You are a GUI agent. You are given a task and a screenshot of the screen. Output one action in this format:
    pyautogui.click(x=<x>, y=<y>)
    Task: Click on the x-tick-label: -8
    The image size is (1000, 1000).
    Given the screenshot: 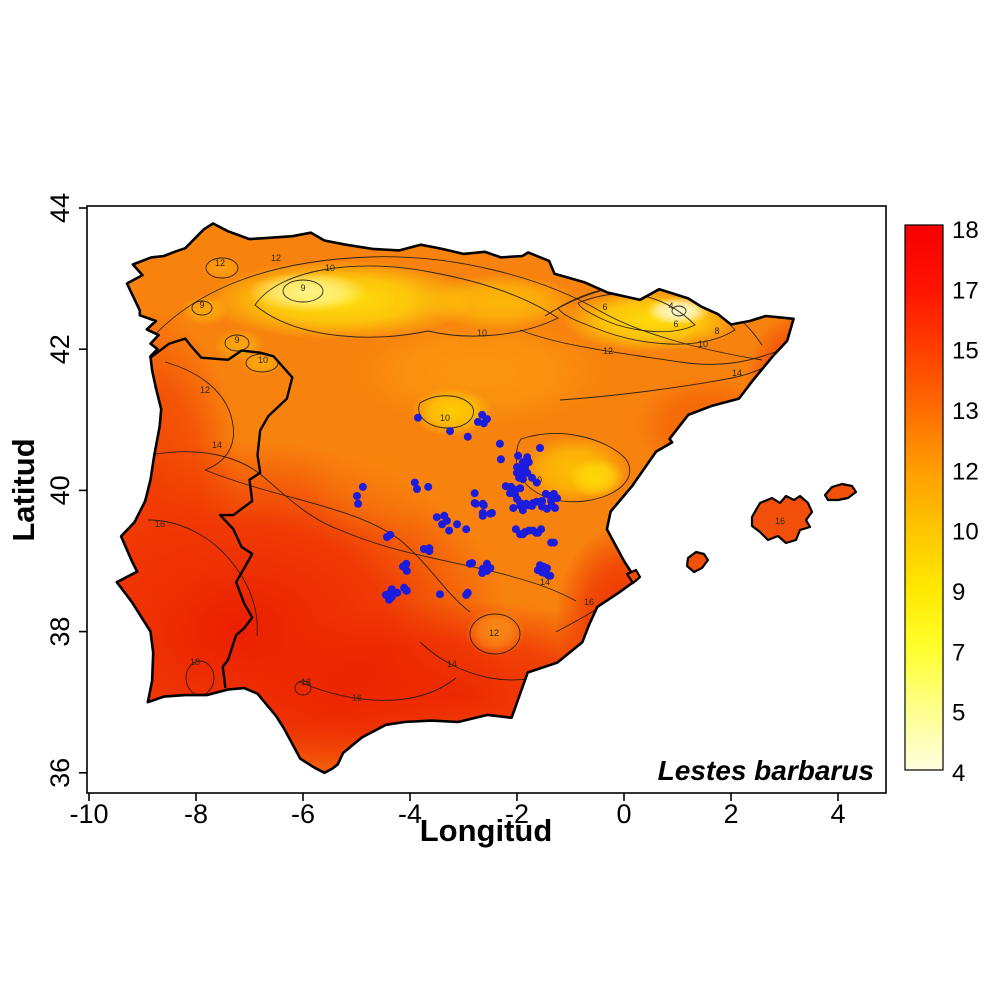 What is the action you would take?
    pyautogui.click(x=196, y=814)
    